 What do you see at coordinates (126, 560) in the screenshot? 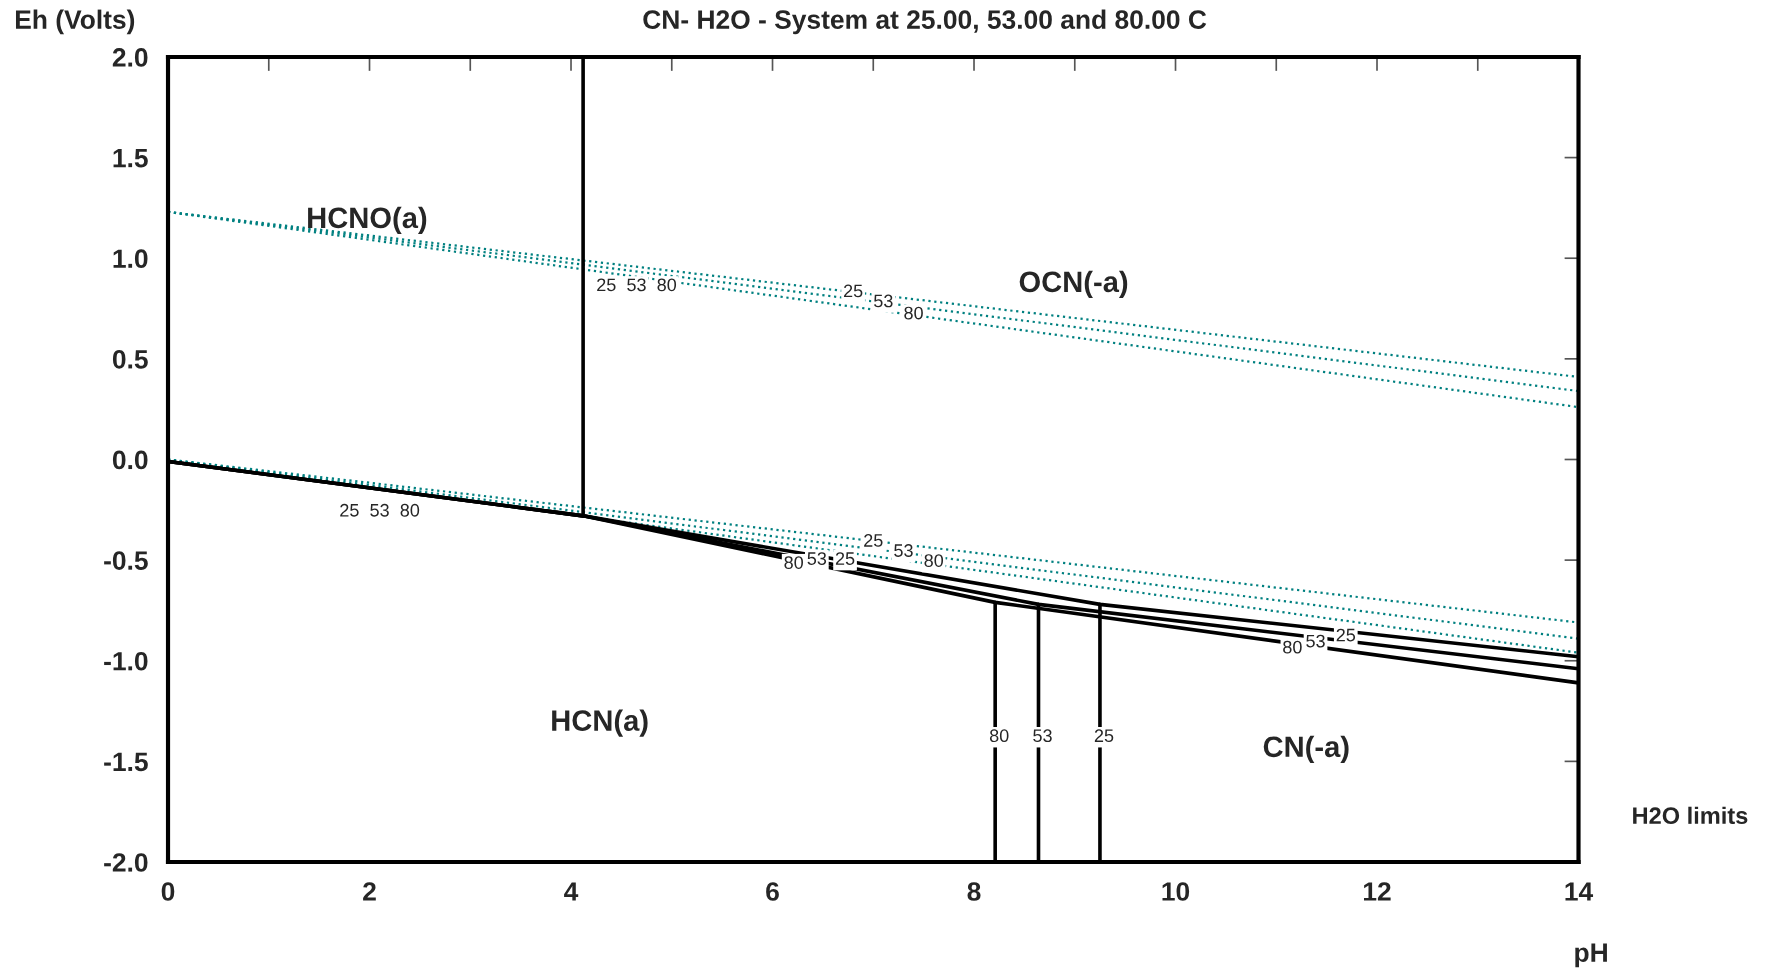
I see `y-tick-label: -0.5` at bounding box center [126, 560].